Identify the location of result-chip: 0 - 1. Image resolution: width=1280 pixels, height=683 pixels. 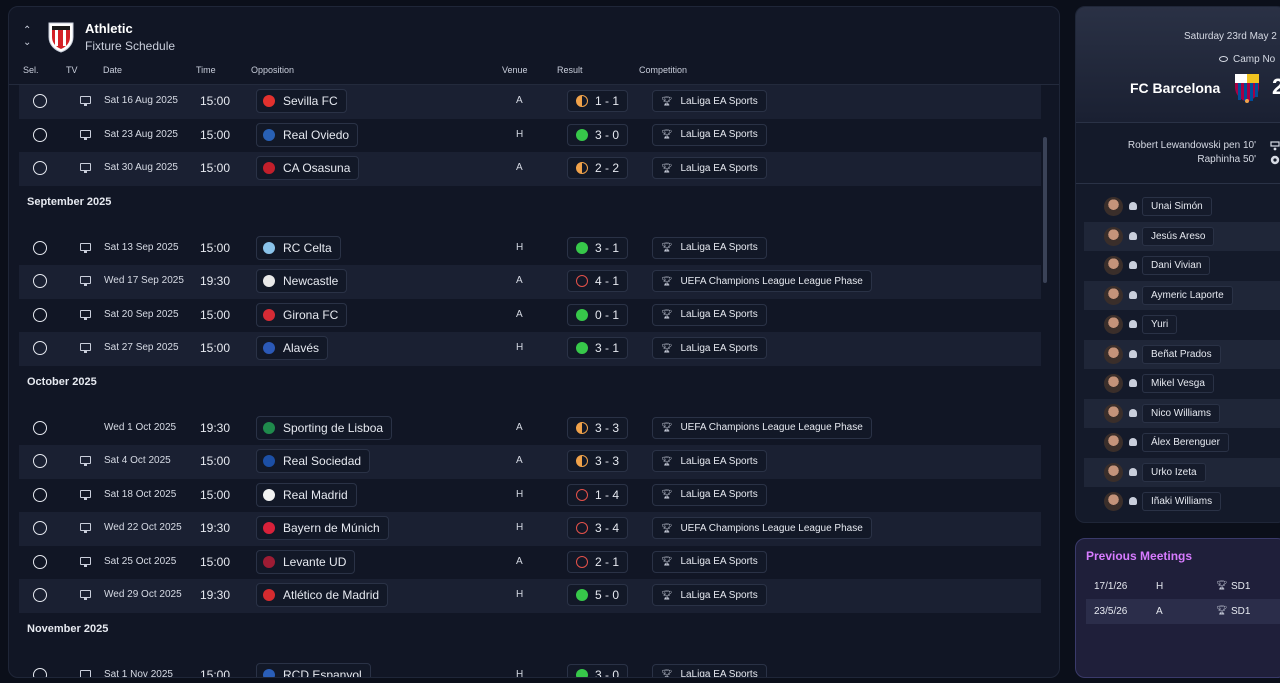
(598, 314).